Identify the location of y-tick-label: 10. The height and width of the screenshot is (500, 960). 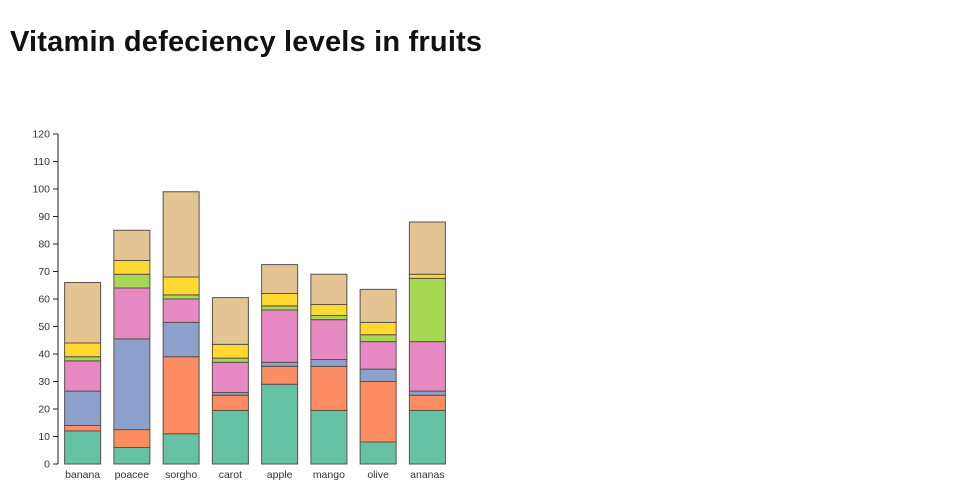
(44, 437).